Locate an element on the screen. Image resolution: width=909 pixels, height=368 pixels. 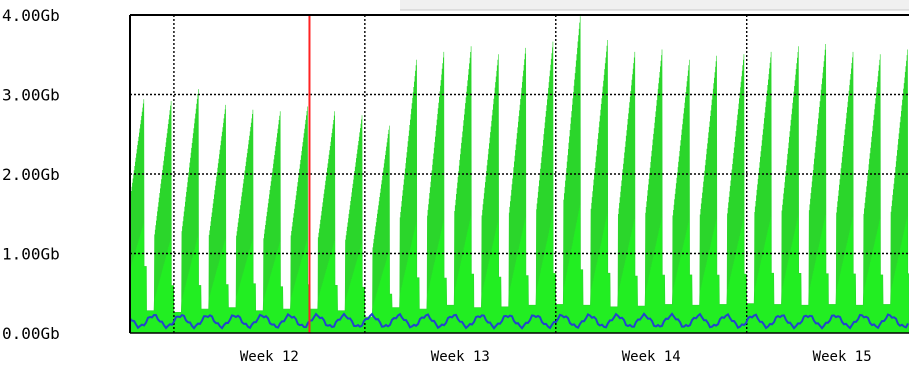
y-tick-label: 0.00Gb is located at coordinates (31, 333).